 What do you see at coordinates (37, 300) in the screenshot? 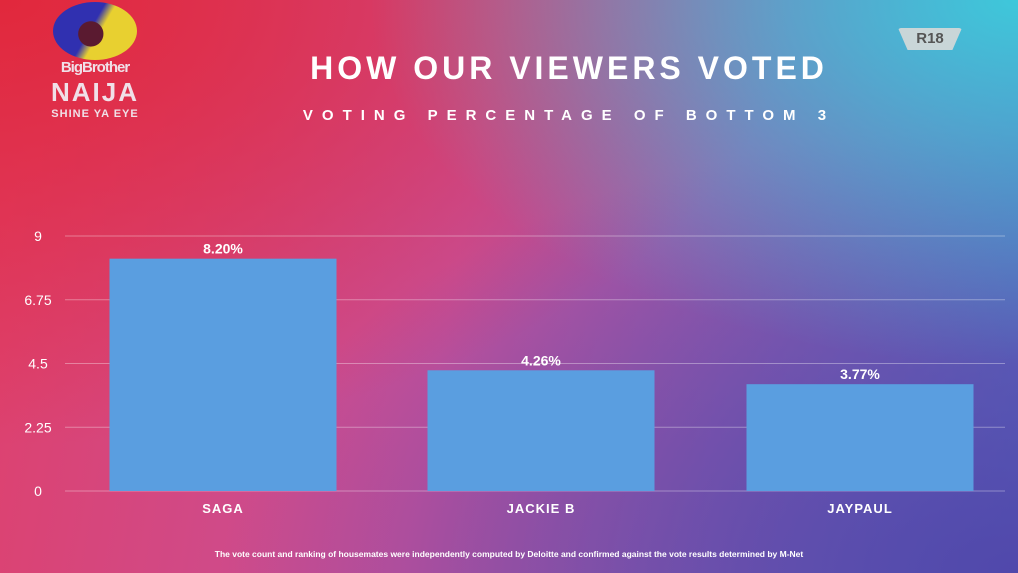
I see `y-tick-label: 6.75` at bounding box center [37, 300].